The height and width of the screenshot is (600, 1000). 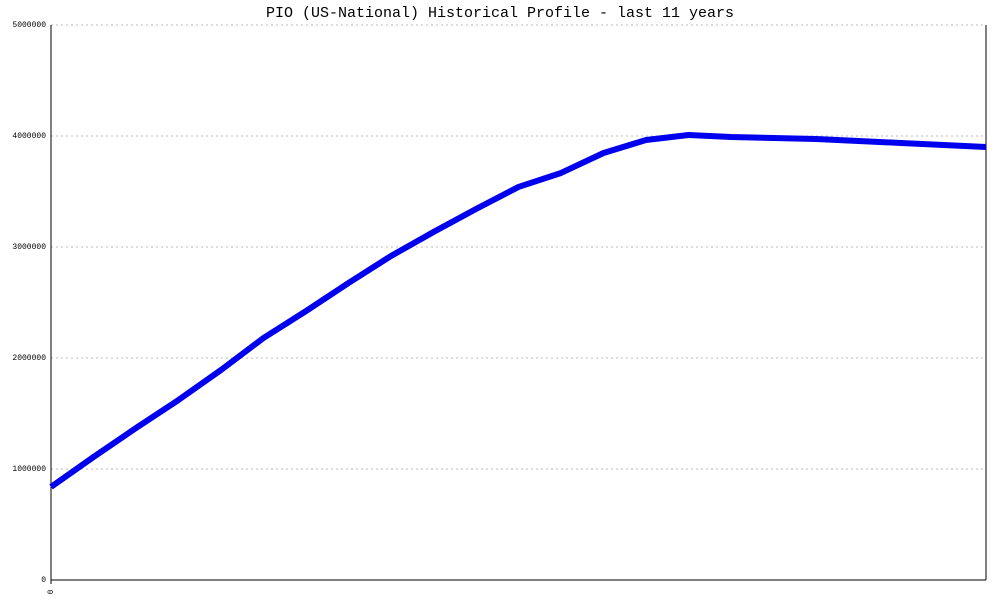 What do you see at coordinates (29, 136) in the screenshot?
I see `y-tick-label: 4000000` at bounding box center [29, 136].